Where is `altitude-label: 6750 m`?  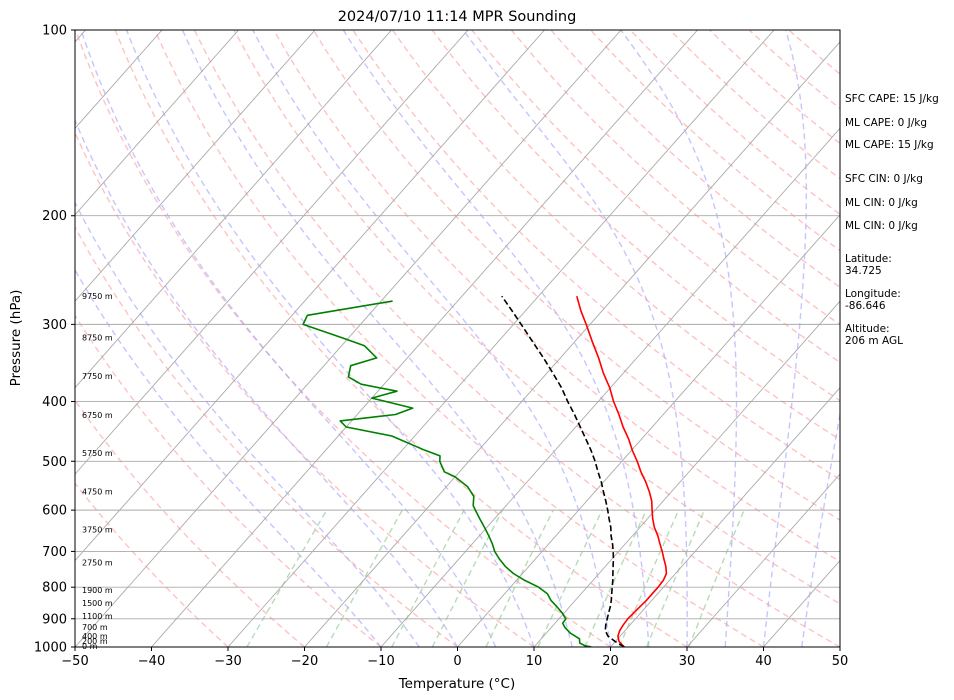
altitude-label: 6750 m is located at coordinates (97, 415).